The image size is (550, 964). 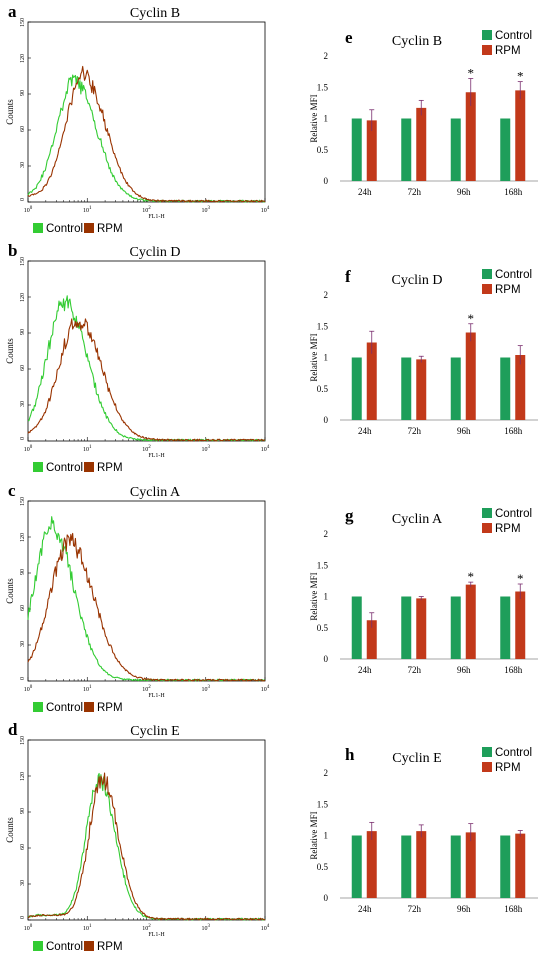 I want to click on bar-rpm-72h, so click(x=421, y=864).